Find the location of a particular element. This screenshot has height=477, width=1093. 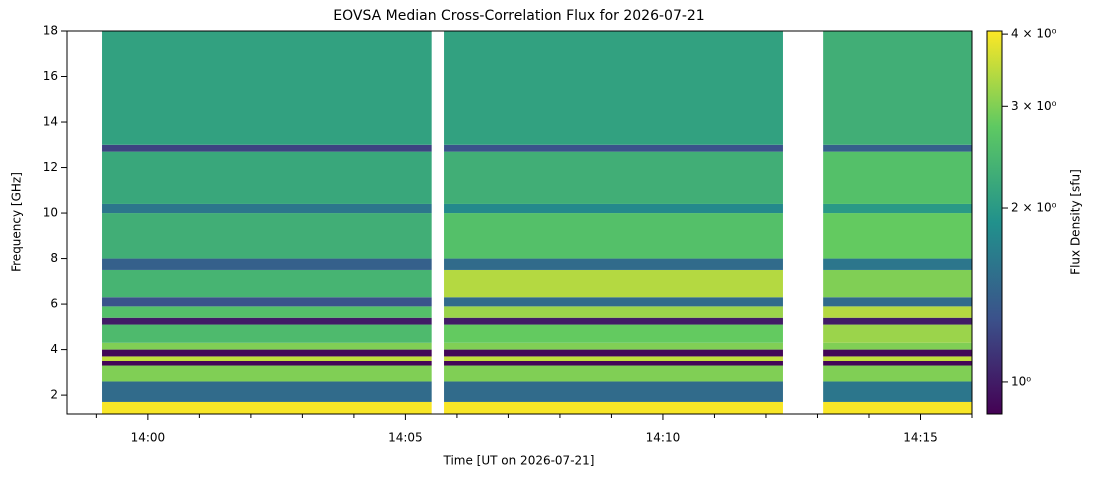

colorbar is located at coordinates (994, 222).